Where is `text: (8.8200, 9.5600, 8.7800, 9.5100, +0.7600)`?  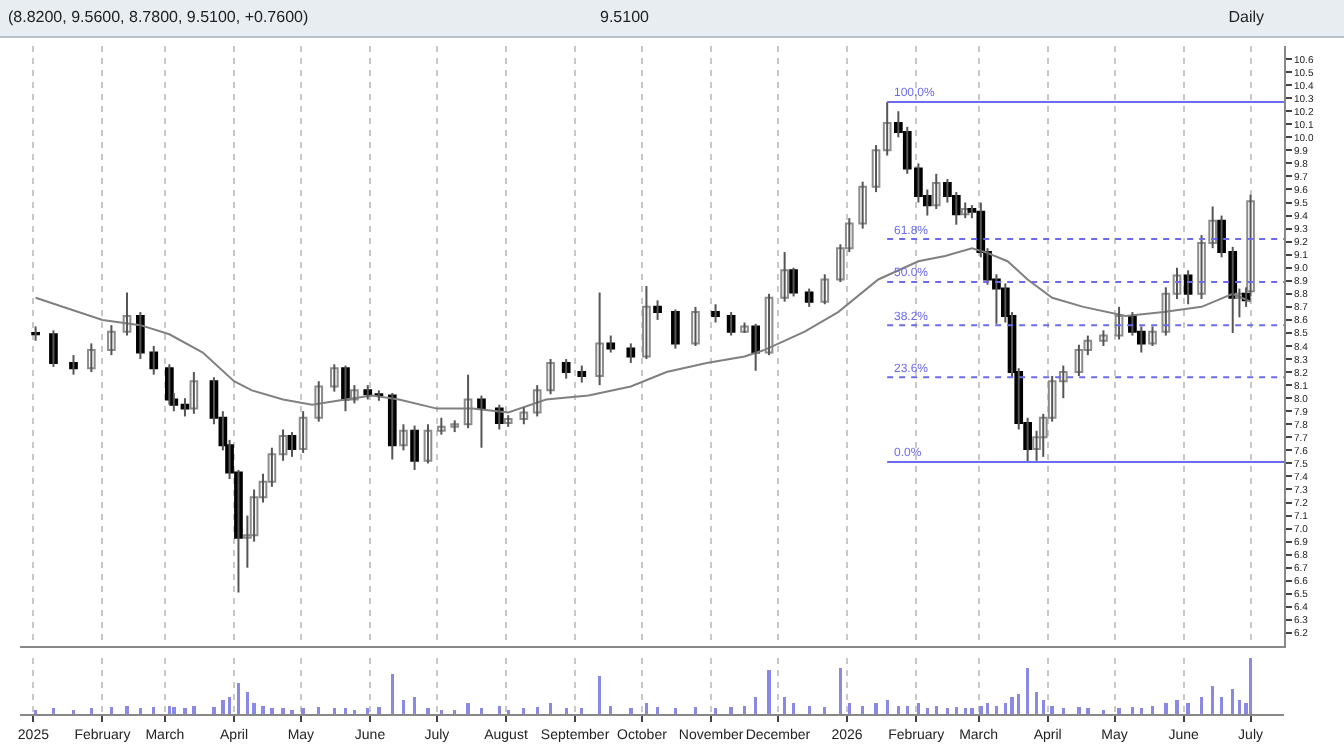
text: (8.8200, 9.5600, 8.7800, 9.5100, +0.7600) is located at coordinates (158, 17).